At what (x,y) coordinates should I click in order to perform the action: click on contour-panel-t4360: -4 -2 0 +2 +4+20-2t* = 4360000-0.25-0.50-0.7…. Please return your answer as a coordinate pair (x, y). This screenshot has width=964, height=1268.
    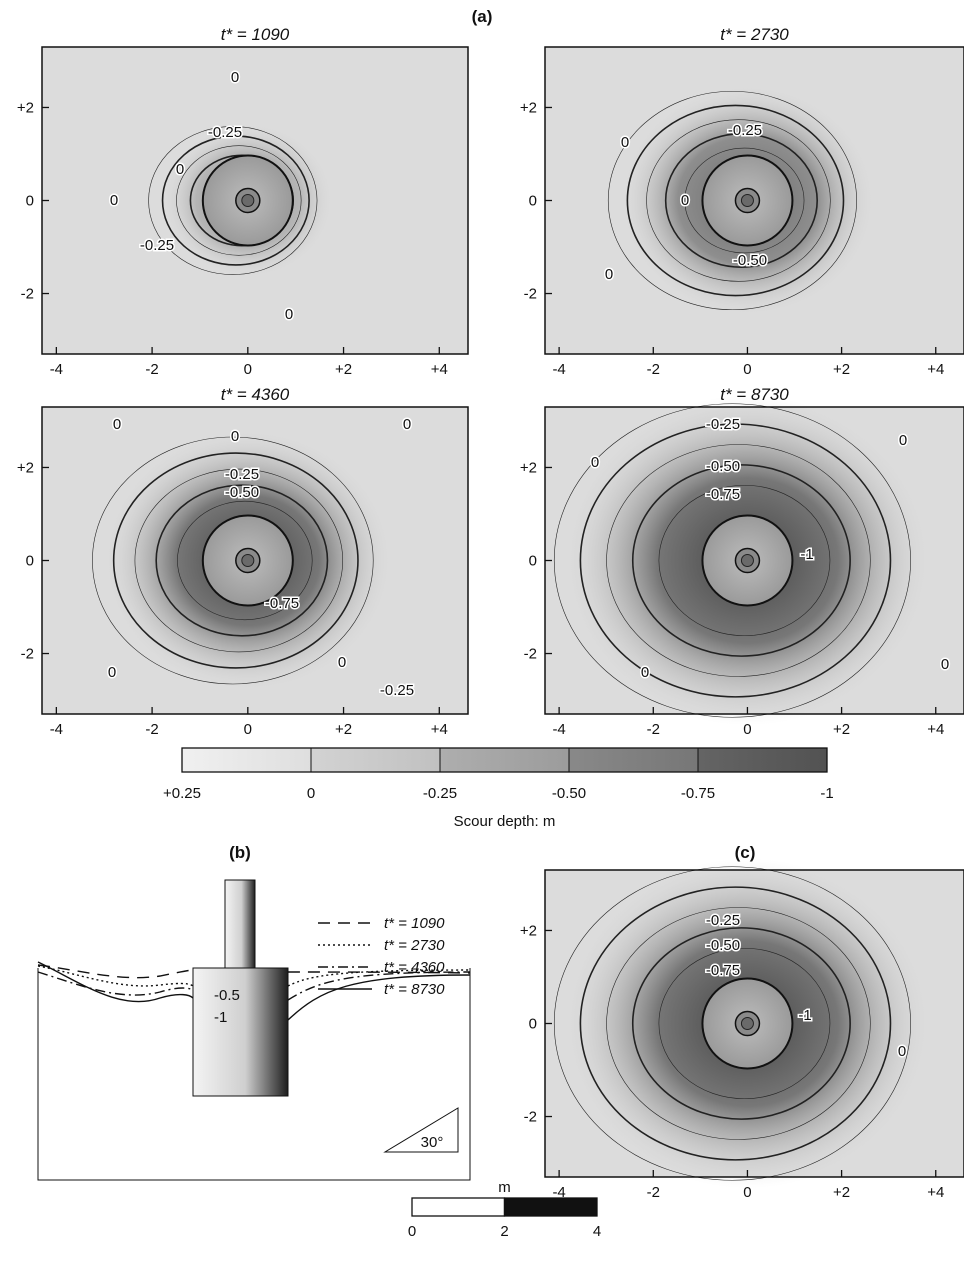
    Looking at the image, I should click on (243, 561).